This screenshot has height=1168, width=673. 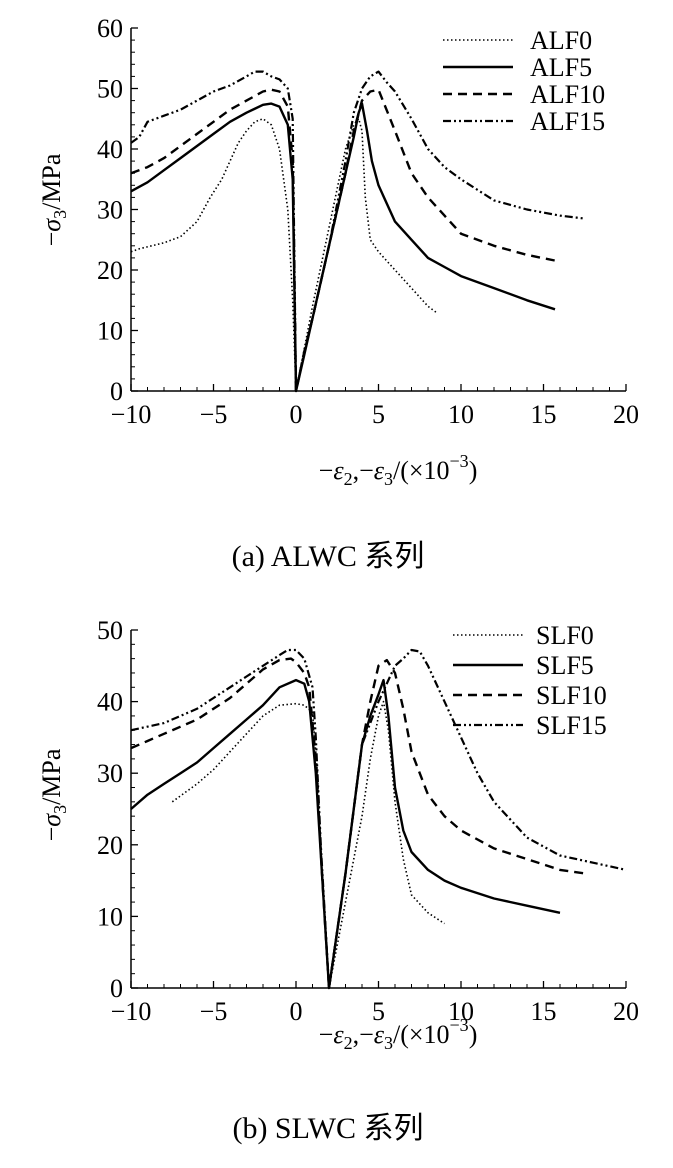 What do you see at coordinates (565, 665) in the screenshot?
I see `legend-label-slf5: SLF5` at bounding box center [565, 665].